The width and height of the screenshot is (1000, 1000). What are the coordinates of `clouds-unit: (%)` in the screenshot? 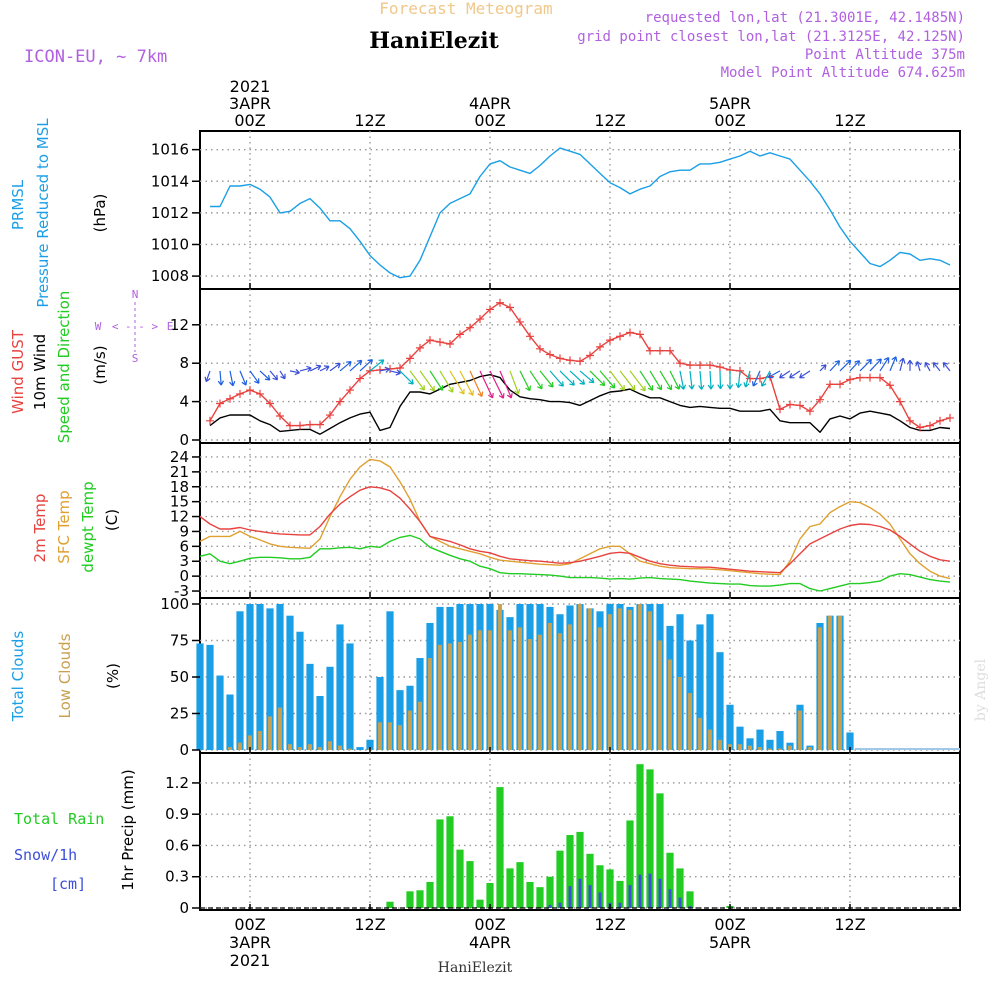 It's located at (113, 676).